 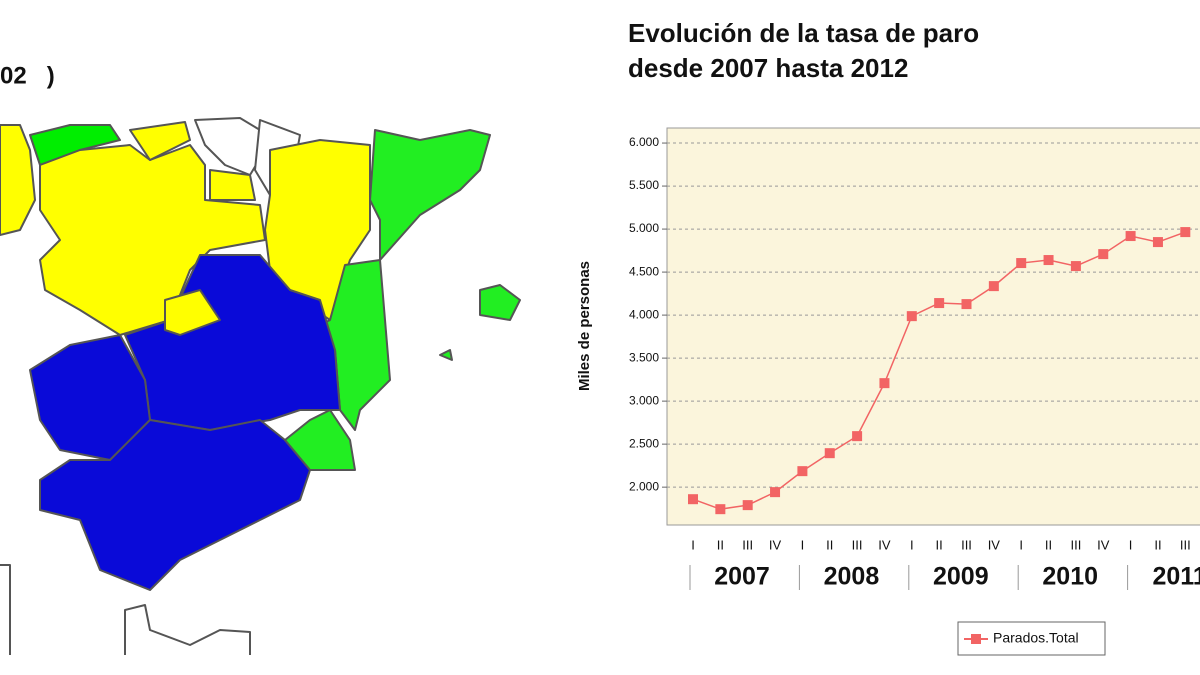 What do you see at coordinates (644, 185) in the screenshot?
I see `y-tick-label: 5.500` at bounding box center [644, 185].